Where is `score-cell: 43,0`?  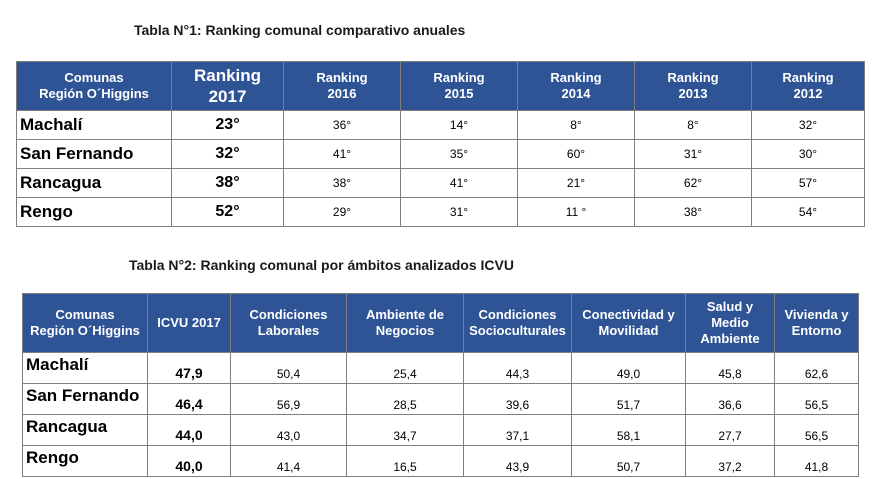
score-cell: 43,0 is located at coordinates (288, 430).